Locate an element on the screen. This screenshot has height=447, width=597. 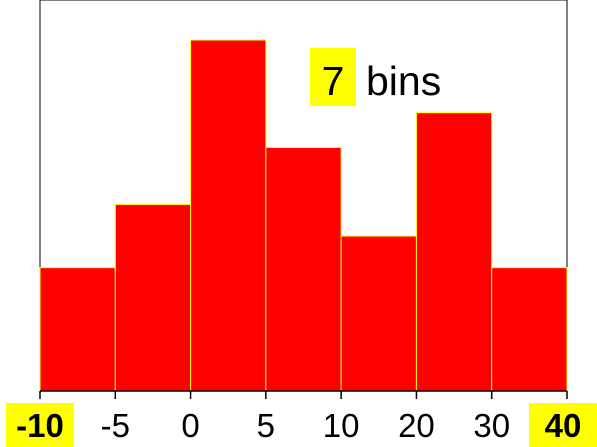
x-tick-label: 30 is located at coordinates (491, 425).